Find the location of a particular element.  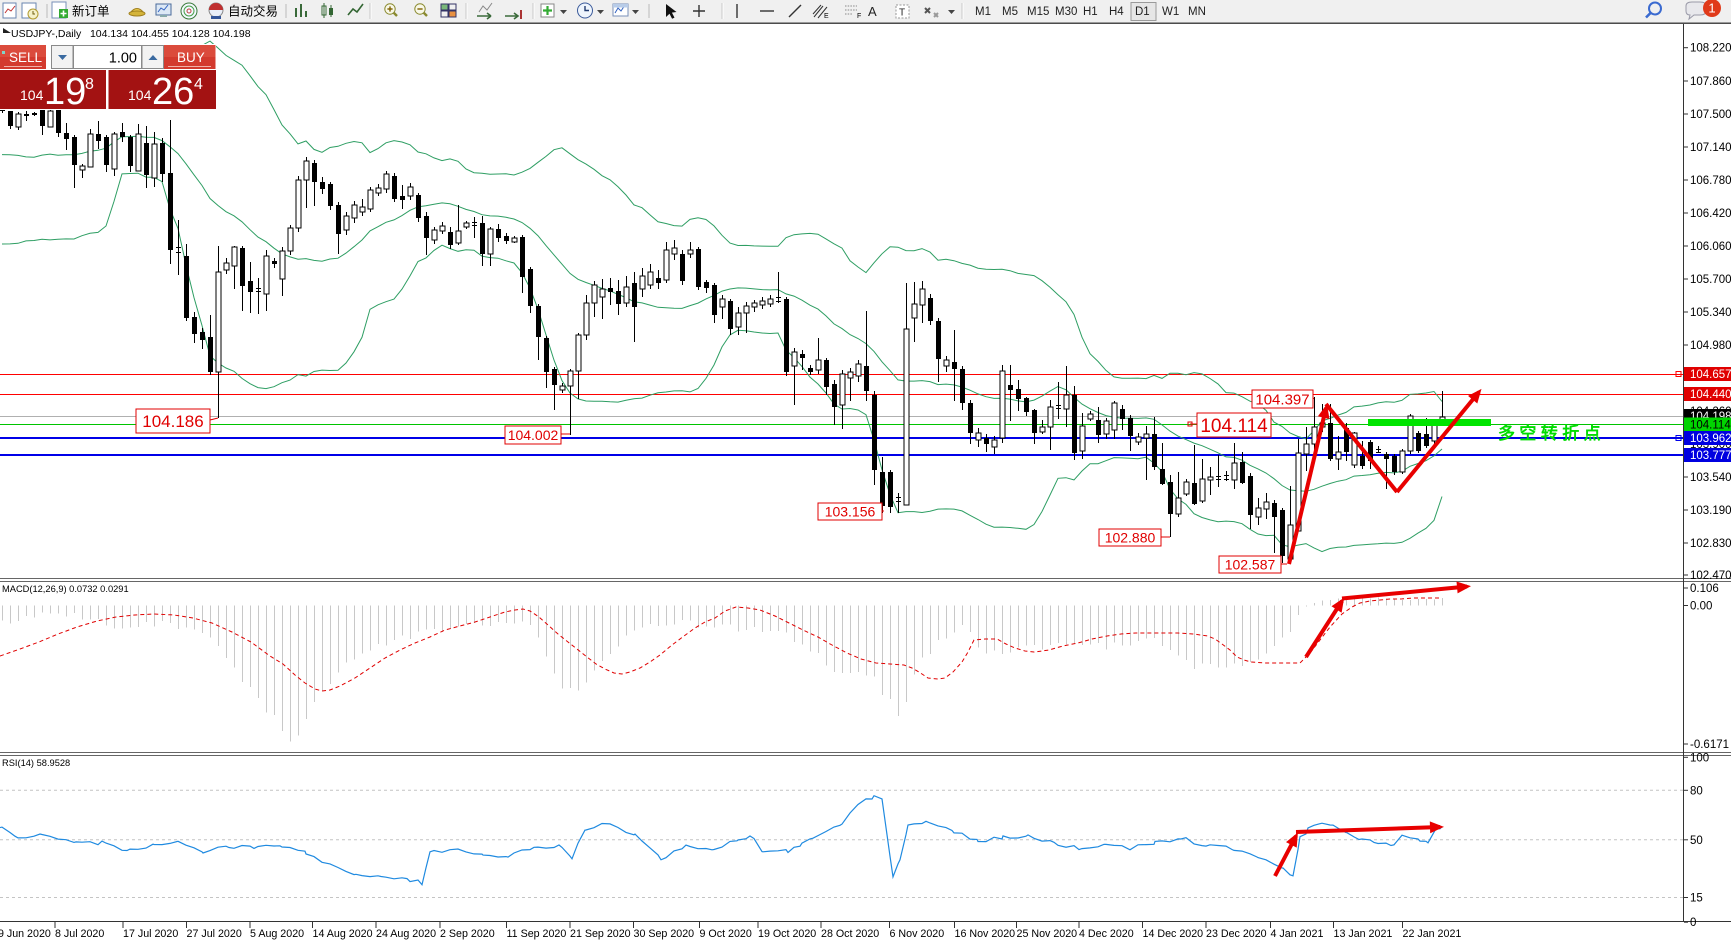

svg-text: 8 is located at coordinates (89, 84).